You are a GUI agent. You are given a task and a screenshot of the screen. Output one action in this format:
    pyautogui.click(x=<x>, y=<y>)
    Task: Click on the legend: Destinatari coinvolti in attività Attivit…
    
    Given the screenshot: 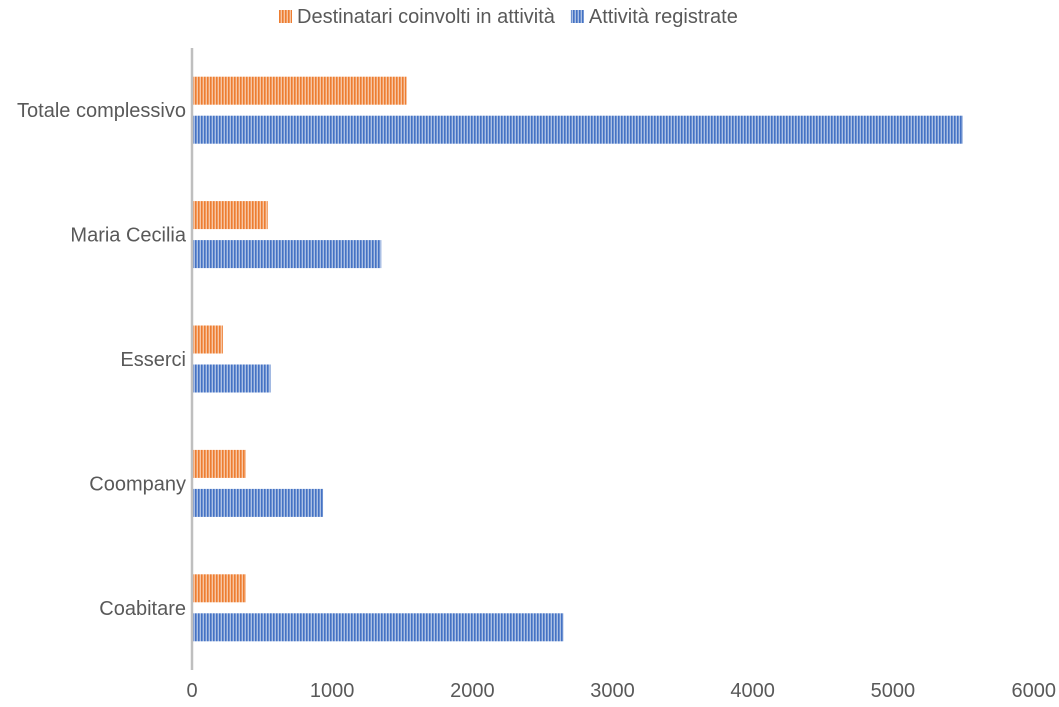 What is the action you would take?
    pyautogui.click(x=508, y=17)
    